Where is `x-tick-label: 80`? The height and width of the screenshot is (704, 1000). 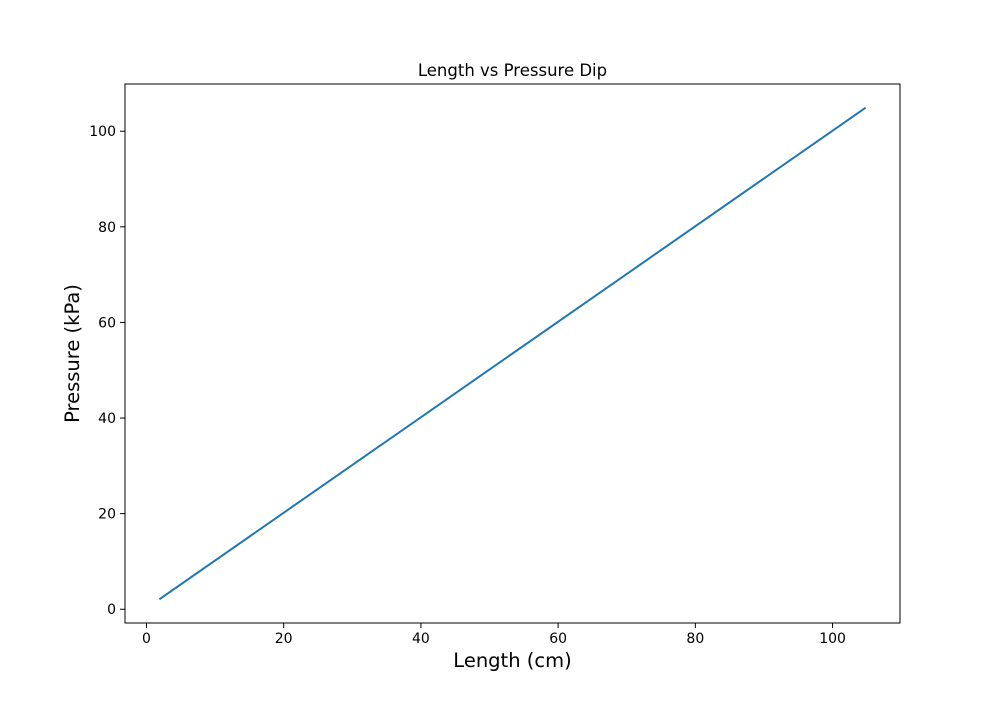
x-tick-label: 80 is located at coordinates (695, 639).